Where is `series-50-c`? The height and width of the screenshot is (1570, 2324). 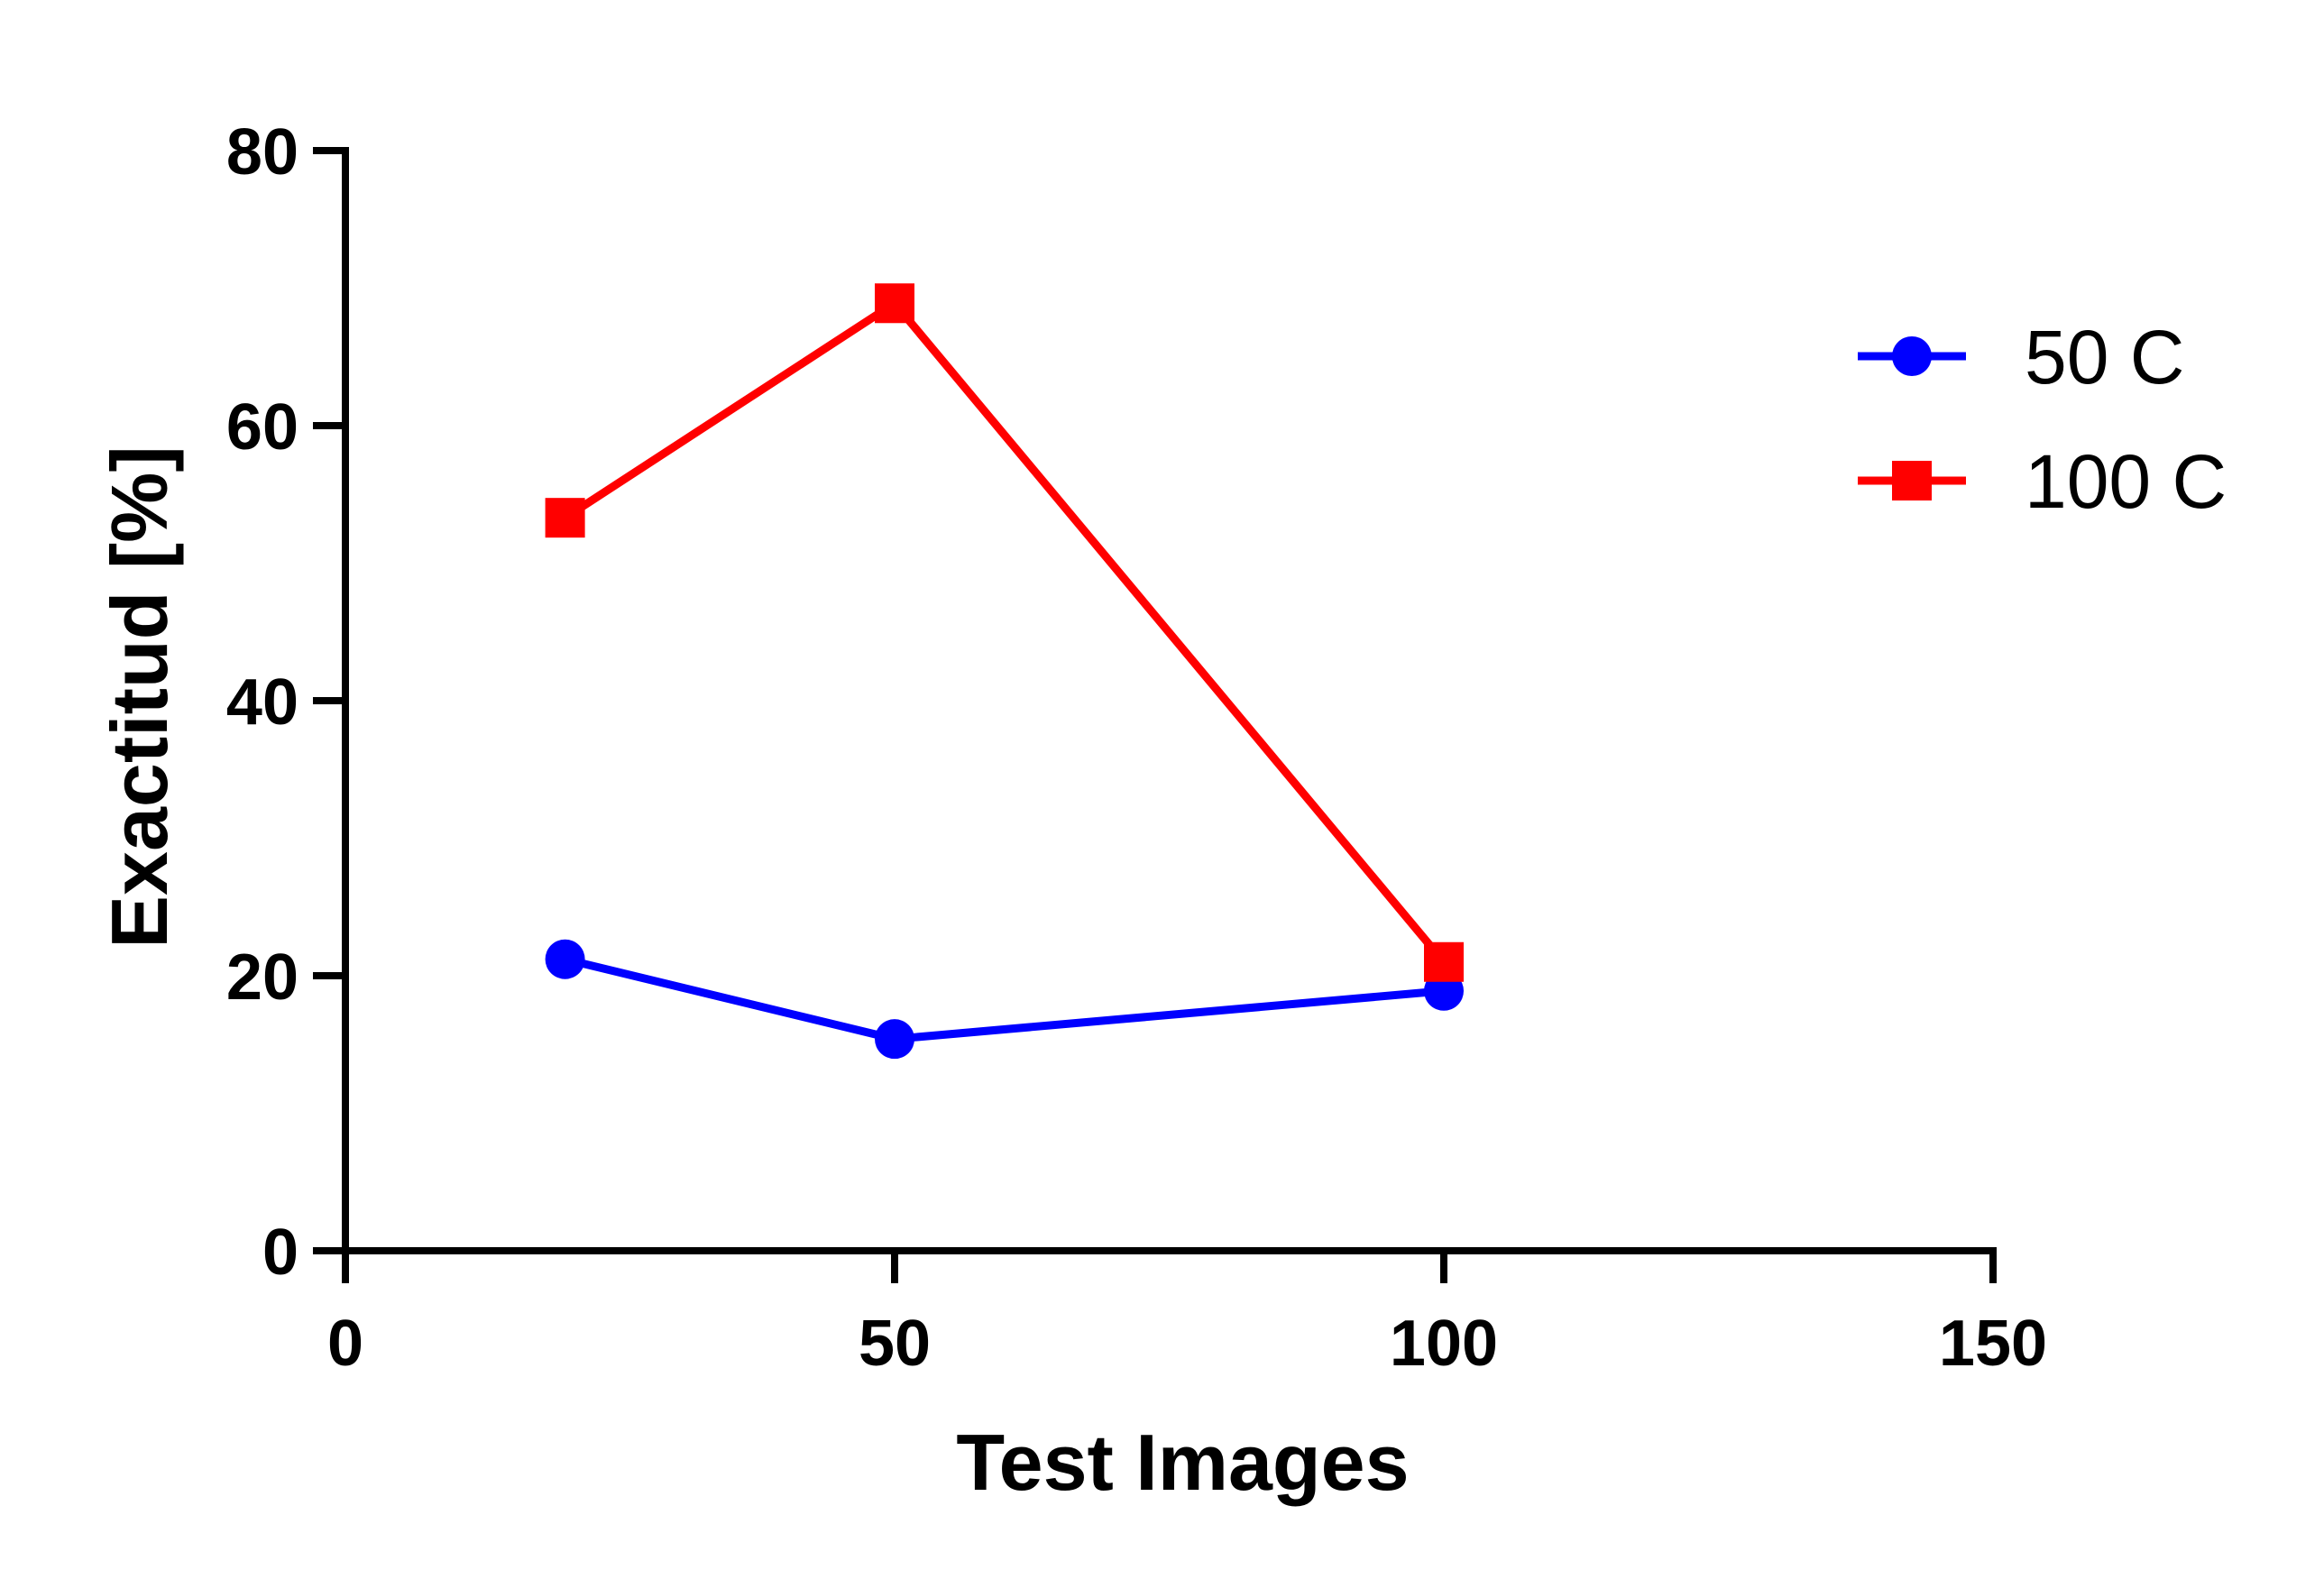
series-50-c is located at coordinates (1004, 999).